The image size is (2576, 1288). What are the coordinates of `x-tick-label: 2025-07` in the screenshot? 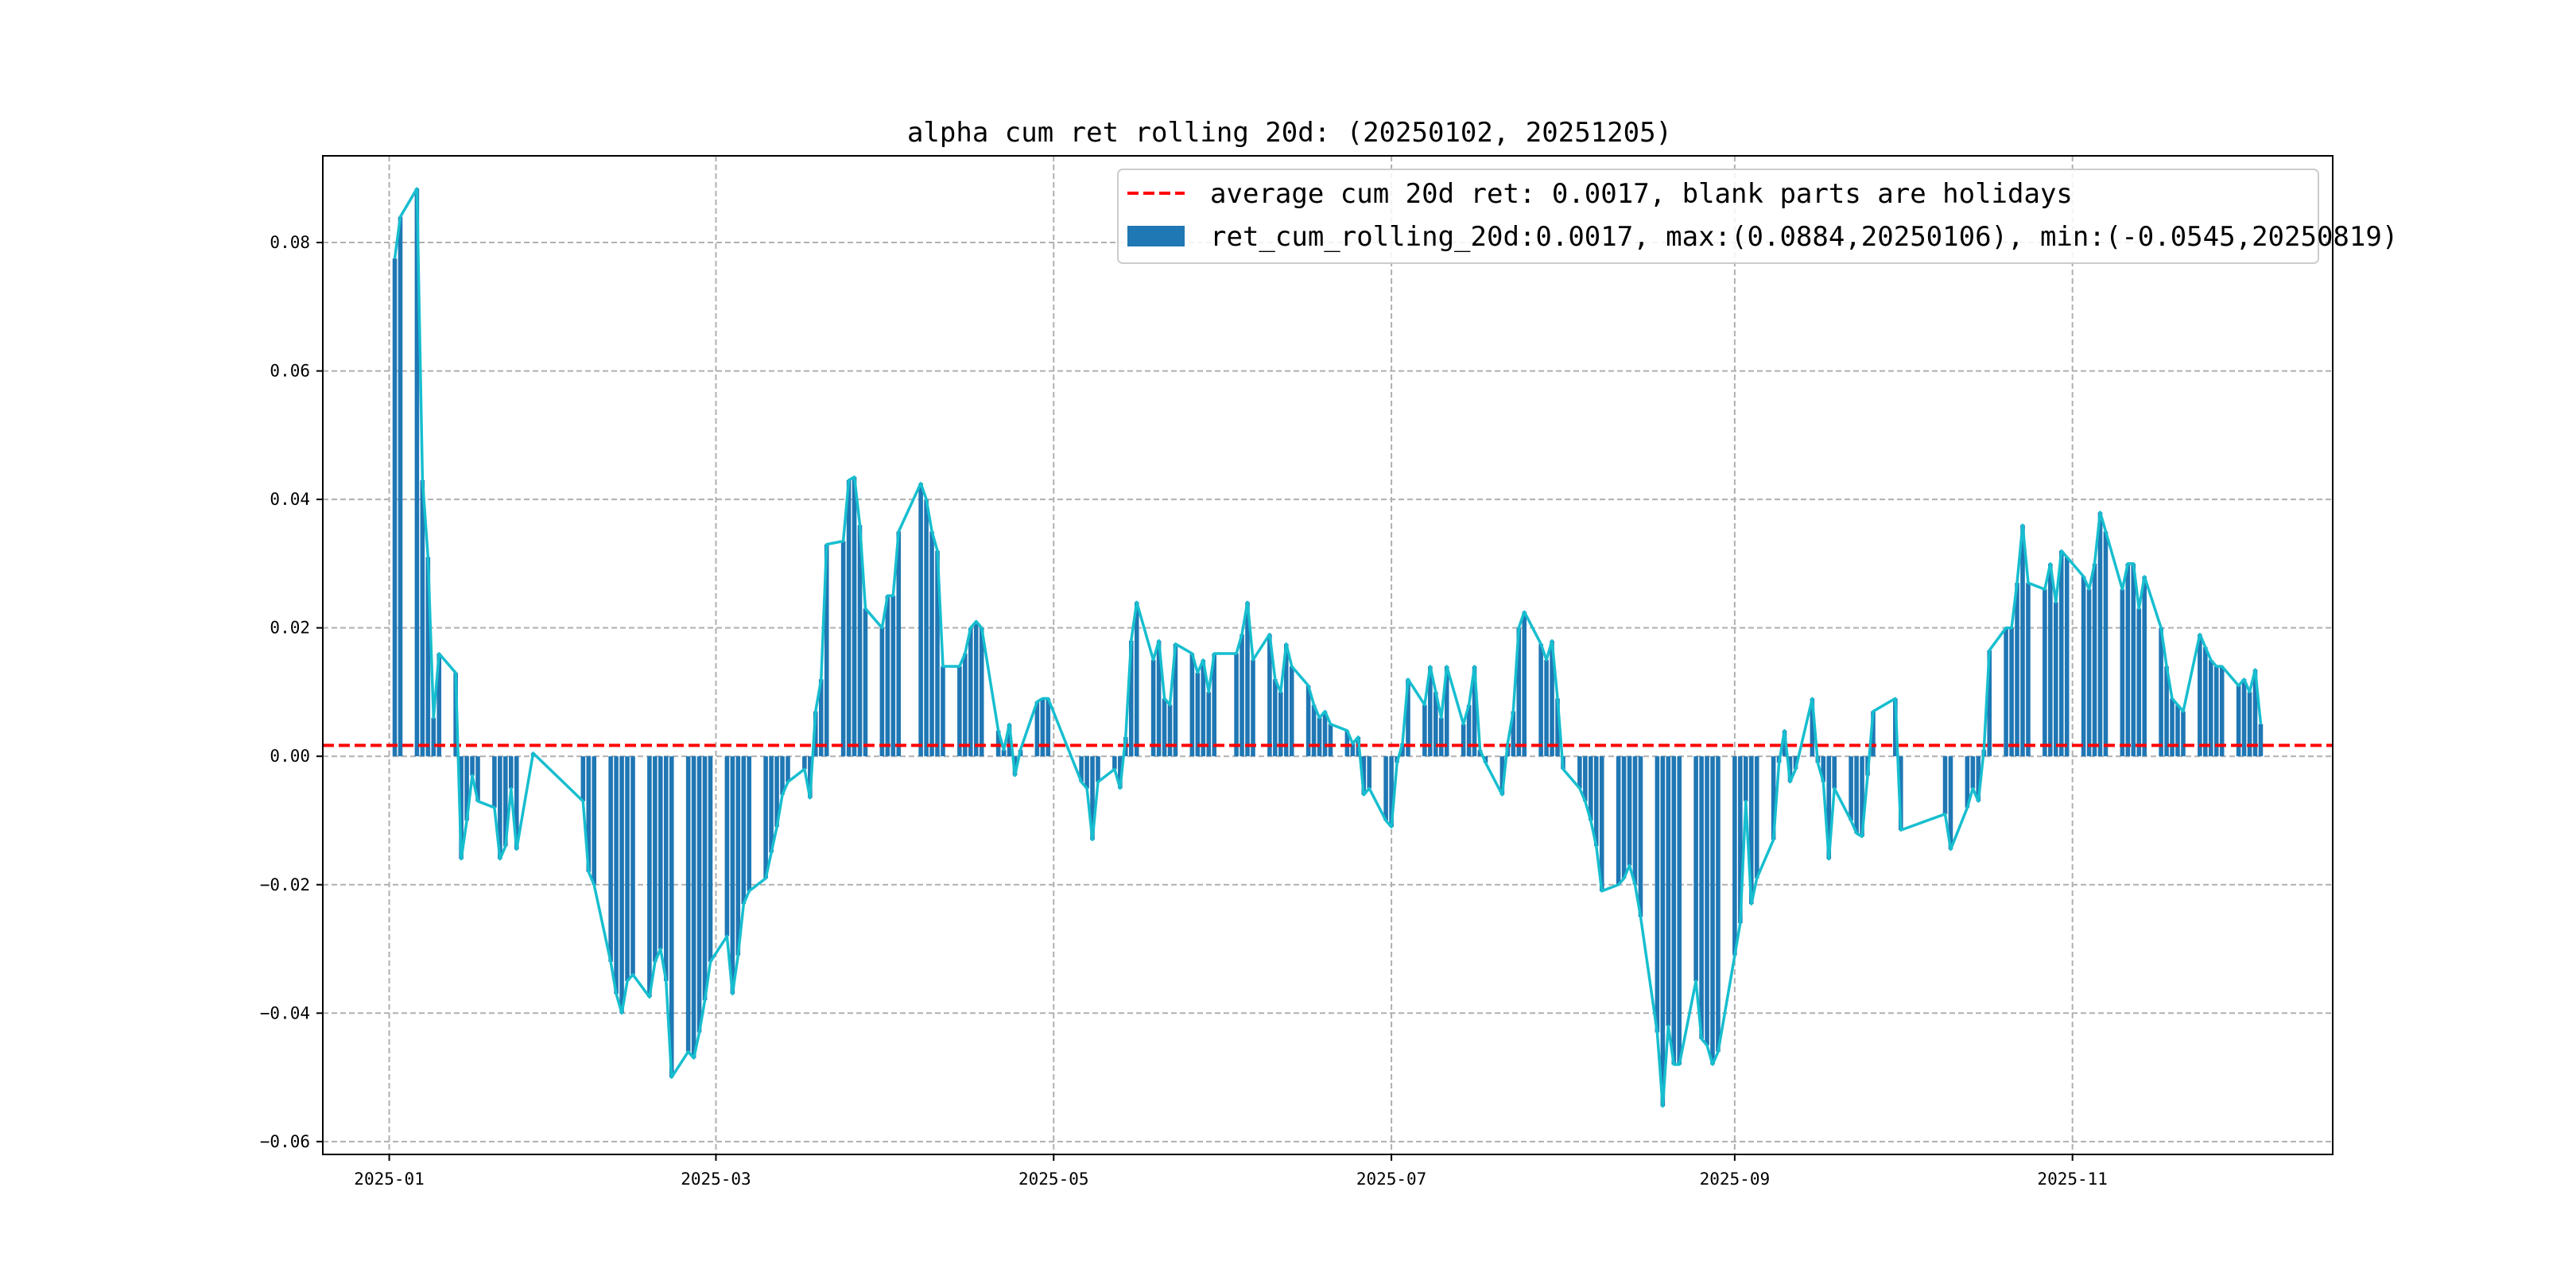 It's located at (1391, 1179).